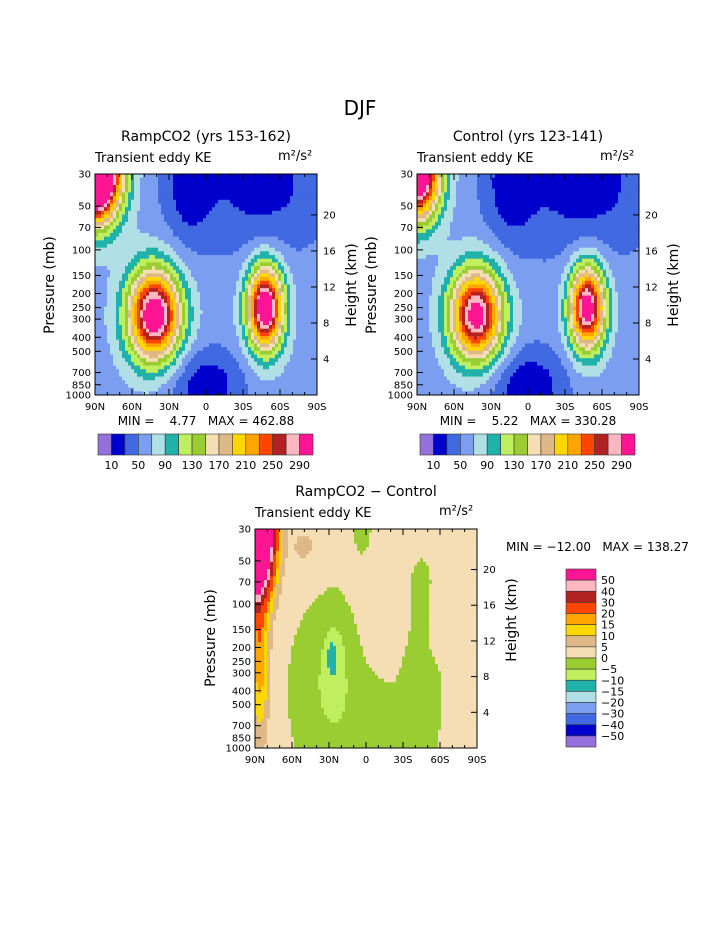  Describe the element at coordinates (475, 158) in the screenshot. I see `panel-subtitle: Transient eddy KE` at that location.